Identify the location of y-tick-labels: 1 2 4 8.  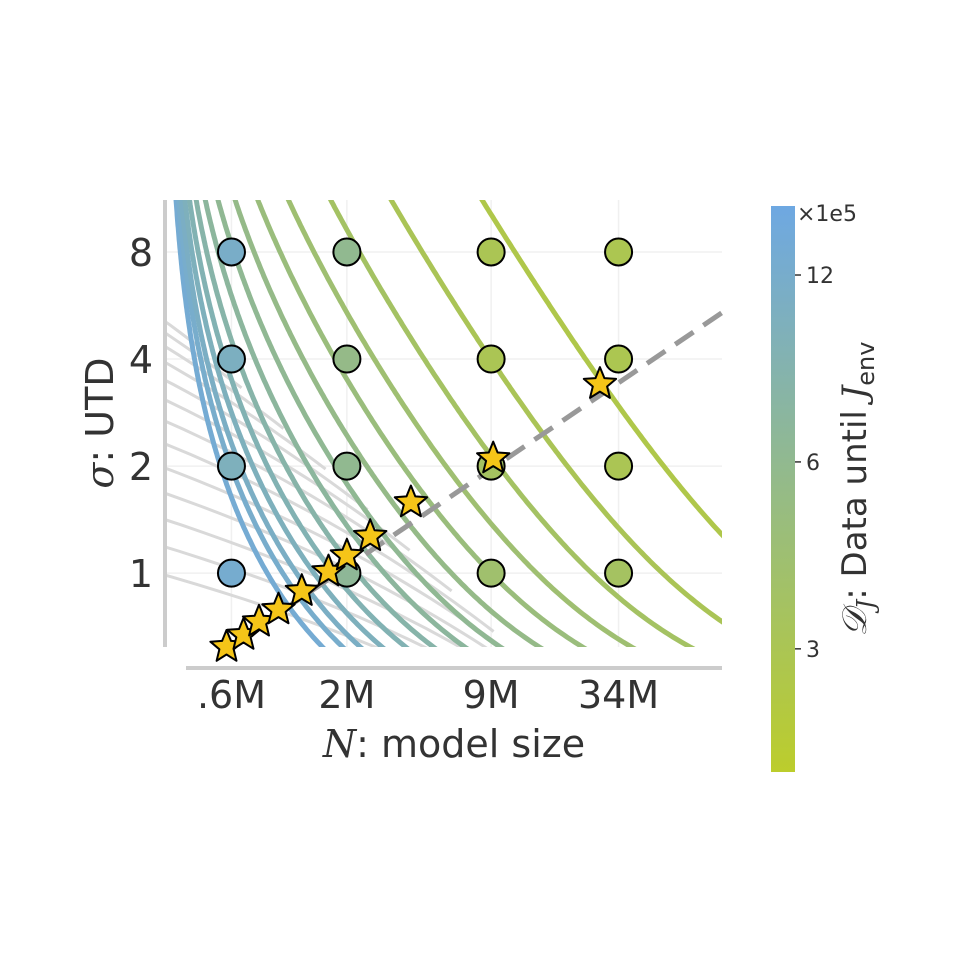
(141, 413).